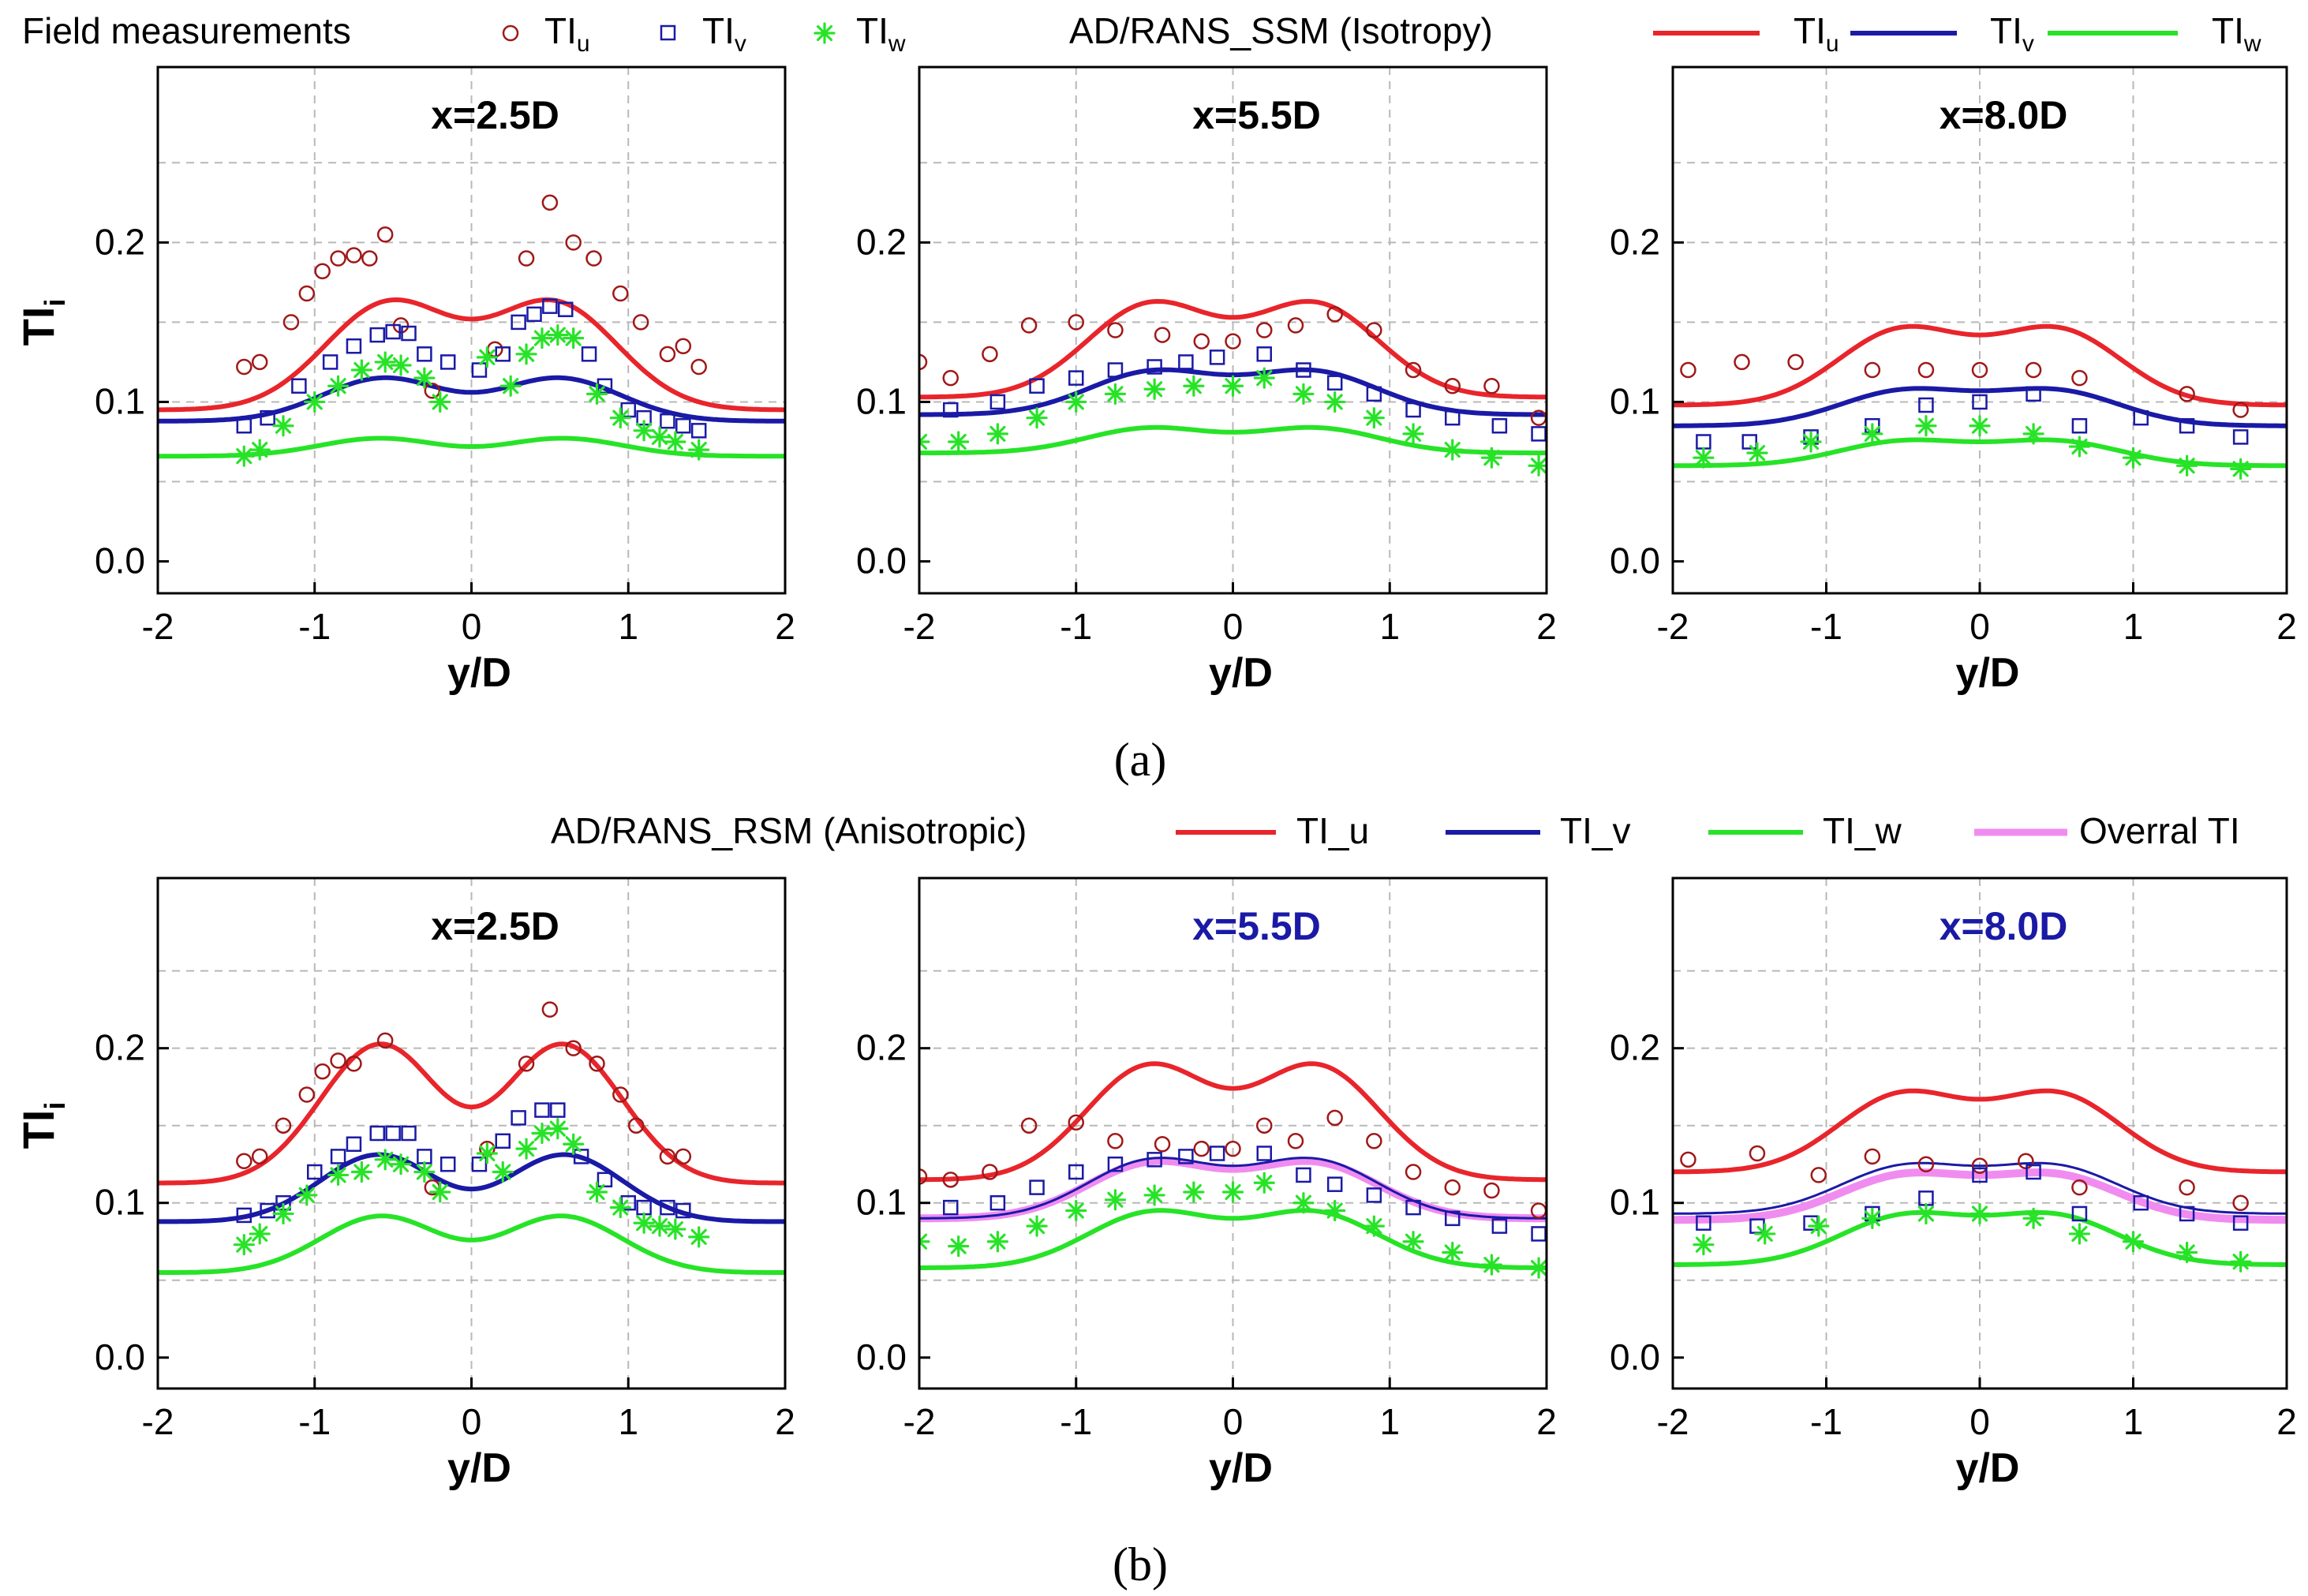 The image size is (2308, 1596). Describe the element at coordinates (120, 1047) in the screenshot. I see `y-tick-label: 0.2` at that location.